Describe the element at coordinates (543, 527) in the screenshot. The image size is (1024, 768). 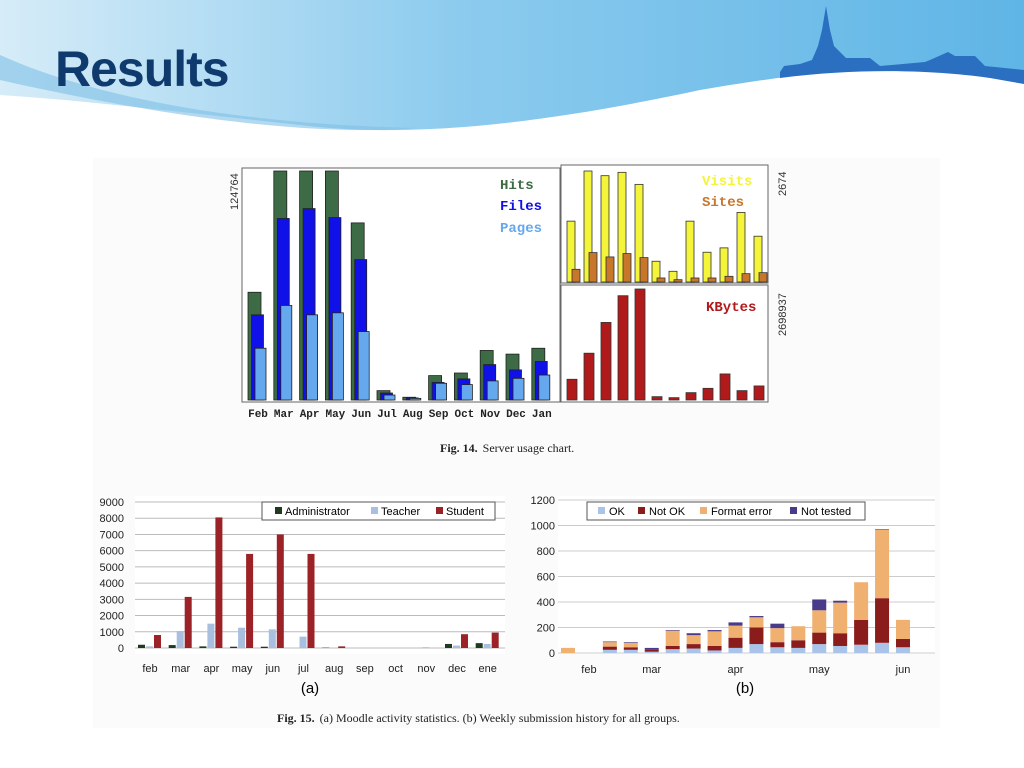
I see `y-tick-label: 1000` at that location.